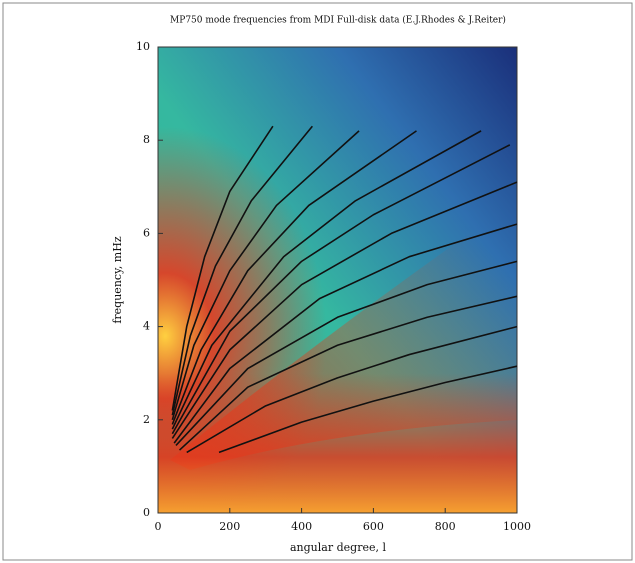 The width and height of the screenshot is (635, 563). I want to click on x-tick-label: 600, so click(373, 526).